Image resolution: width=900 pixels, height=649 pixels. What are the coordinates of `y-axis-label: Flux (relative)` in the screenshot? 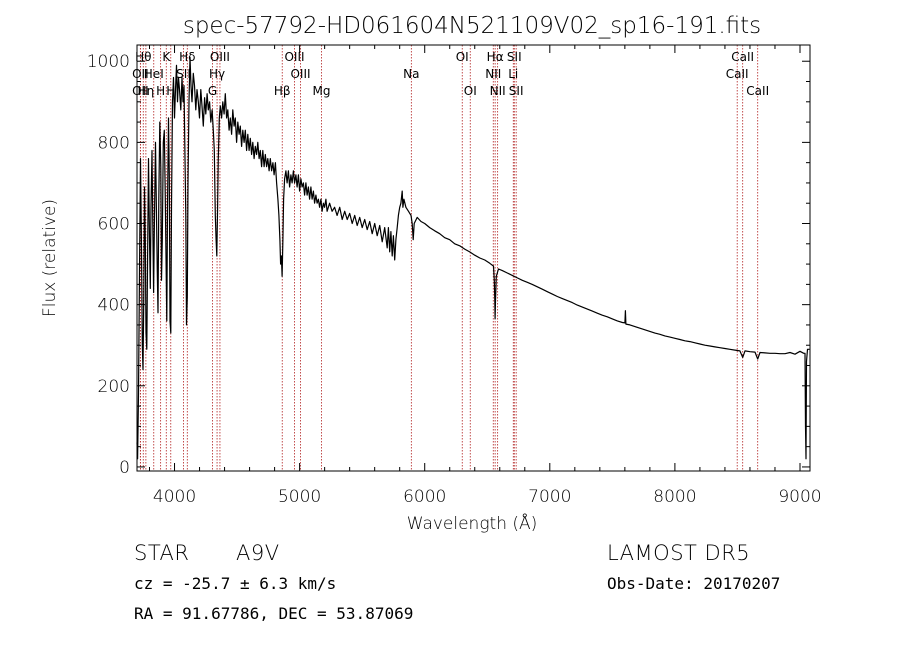 It's located at (50, 258).